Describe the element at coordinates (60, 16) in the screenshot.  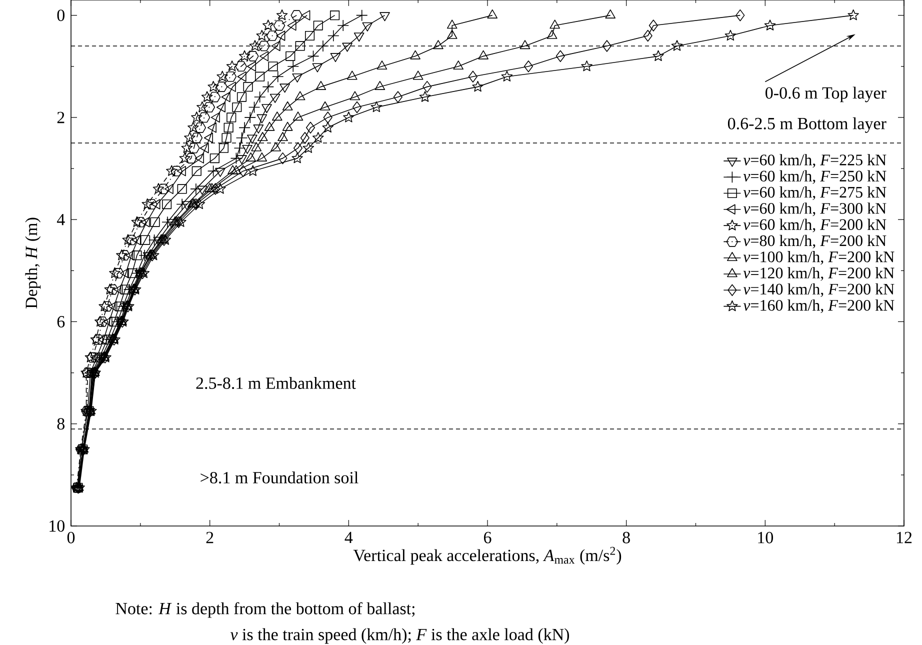
I see `y-tick-label: 0` at that location.